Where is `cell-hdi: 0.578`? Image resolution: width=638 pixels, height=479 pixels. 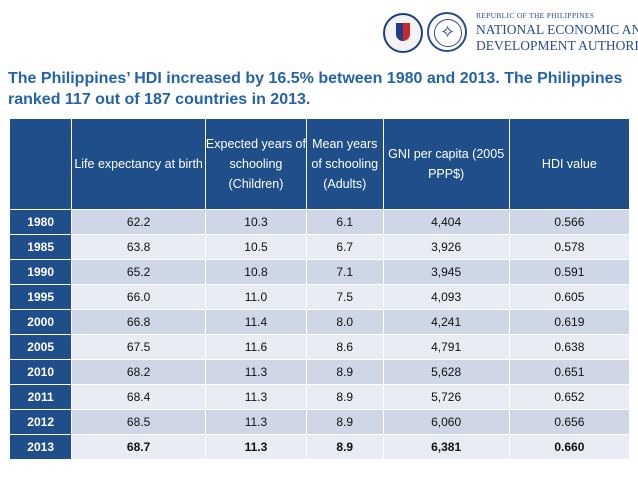 cell-hdi: 0.578 is located at coordinates (569, 247).